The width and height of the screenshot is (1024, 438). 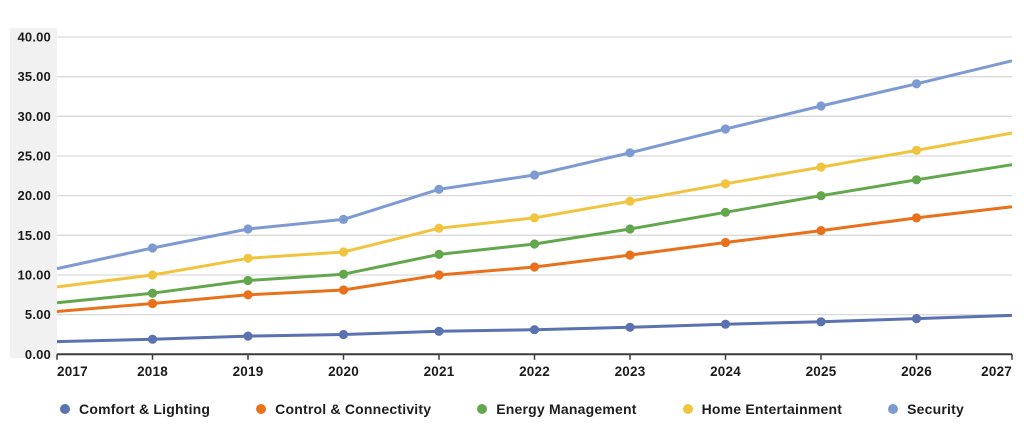 What do you see at coordinates (772, 409) in the screenshot?
I see `legend-label: Home Entertainment` at bounding box center [772, 409].